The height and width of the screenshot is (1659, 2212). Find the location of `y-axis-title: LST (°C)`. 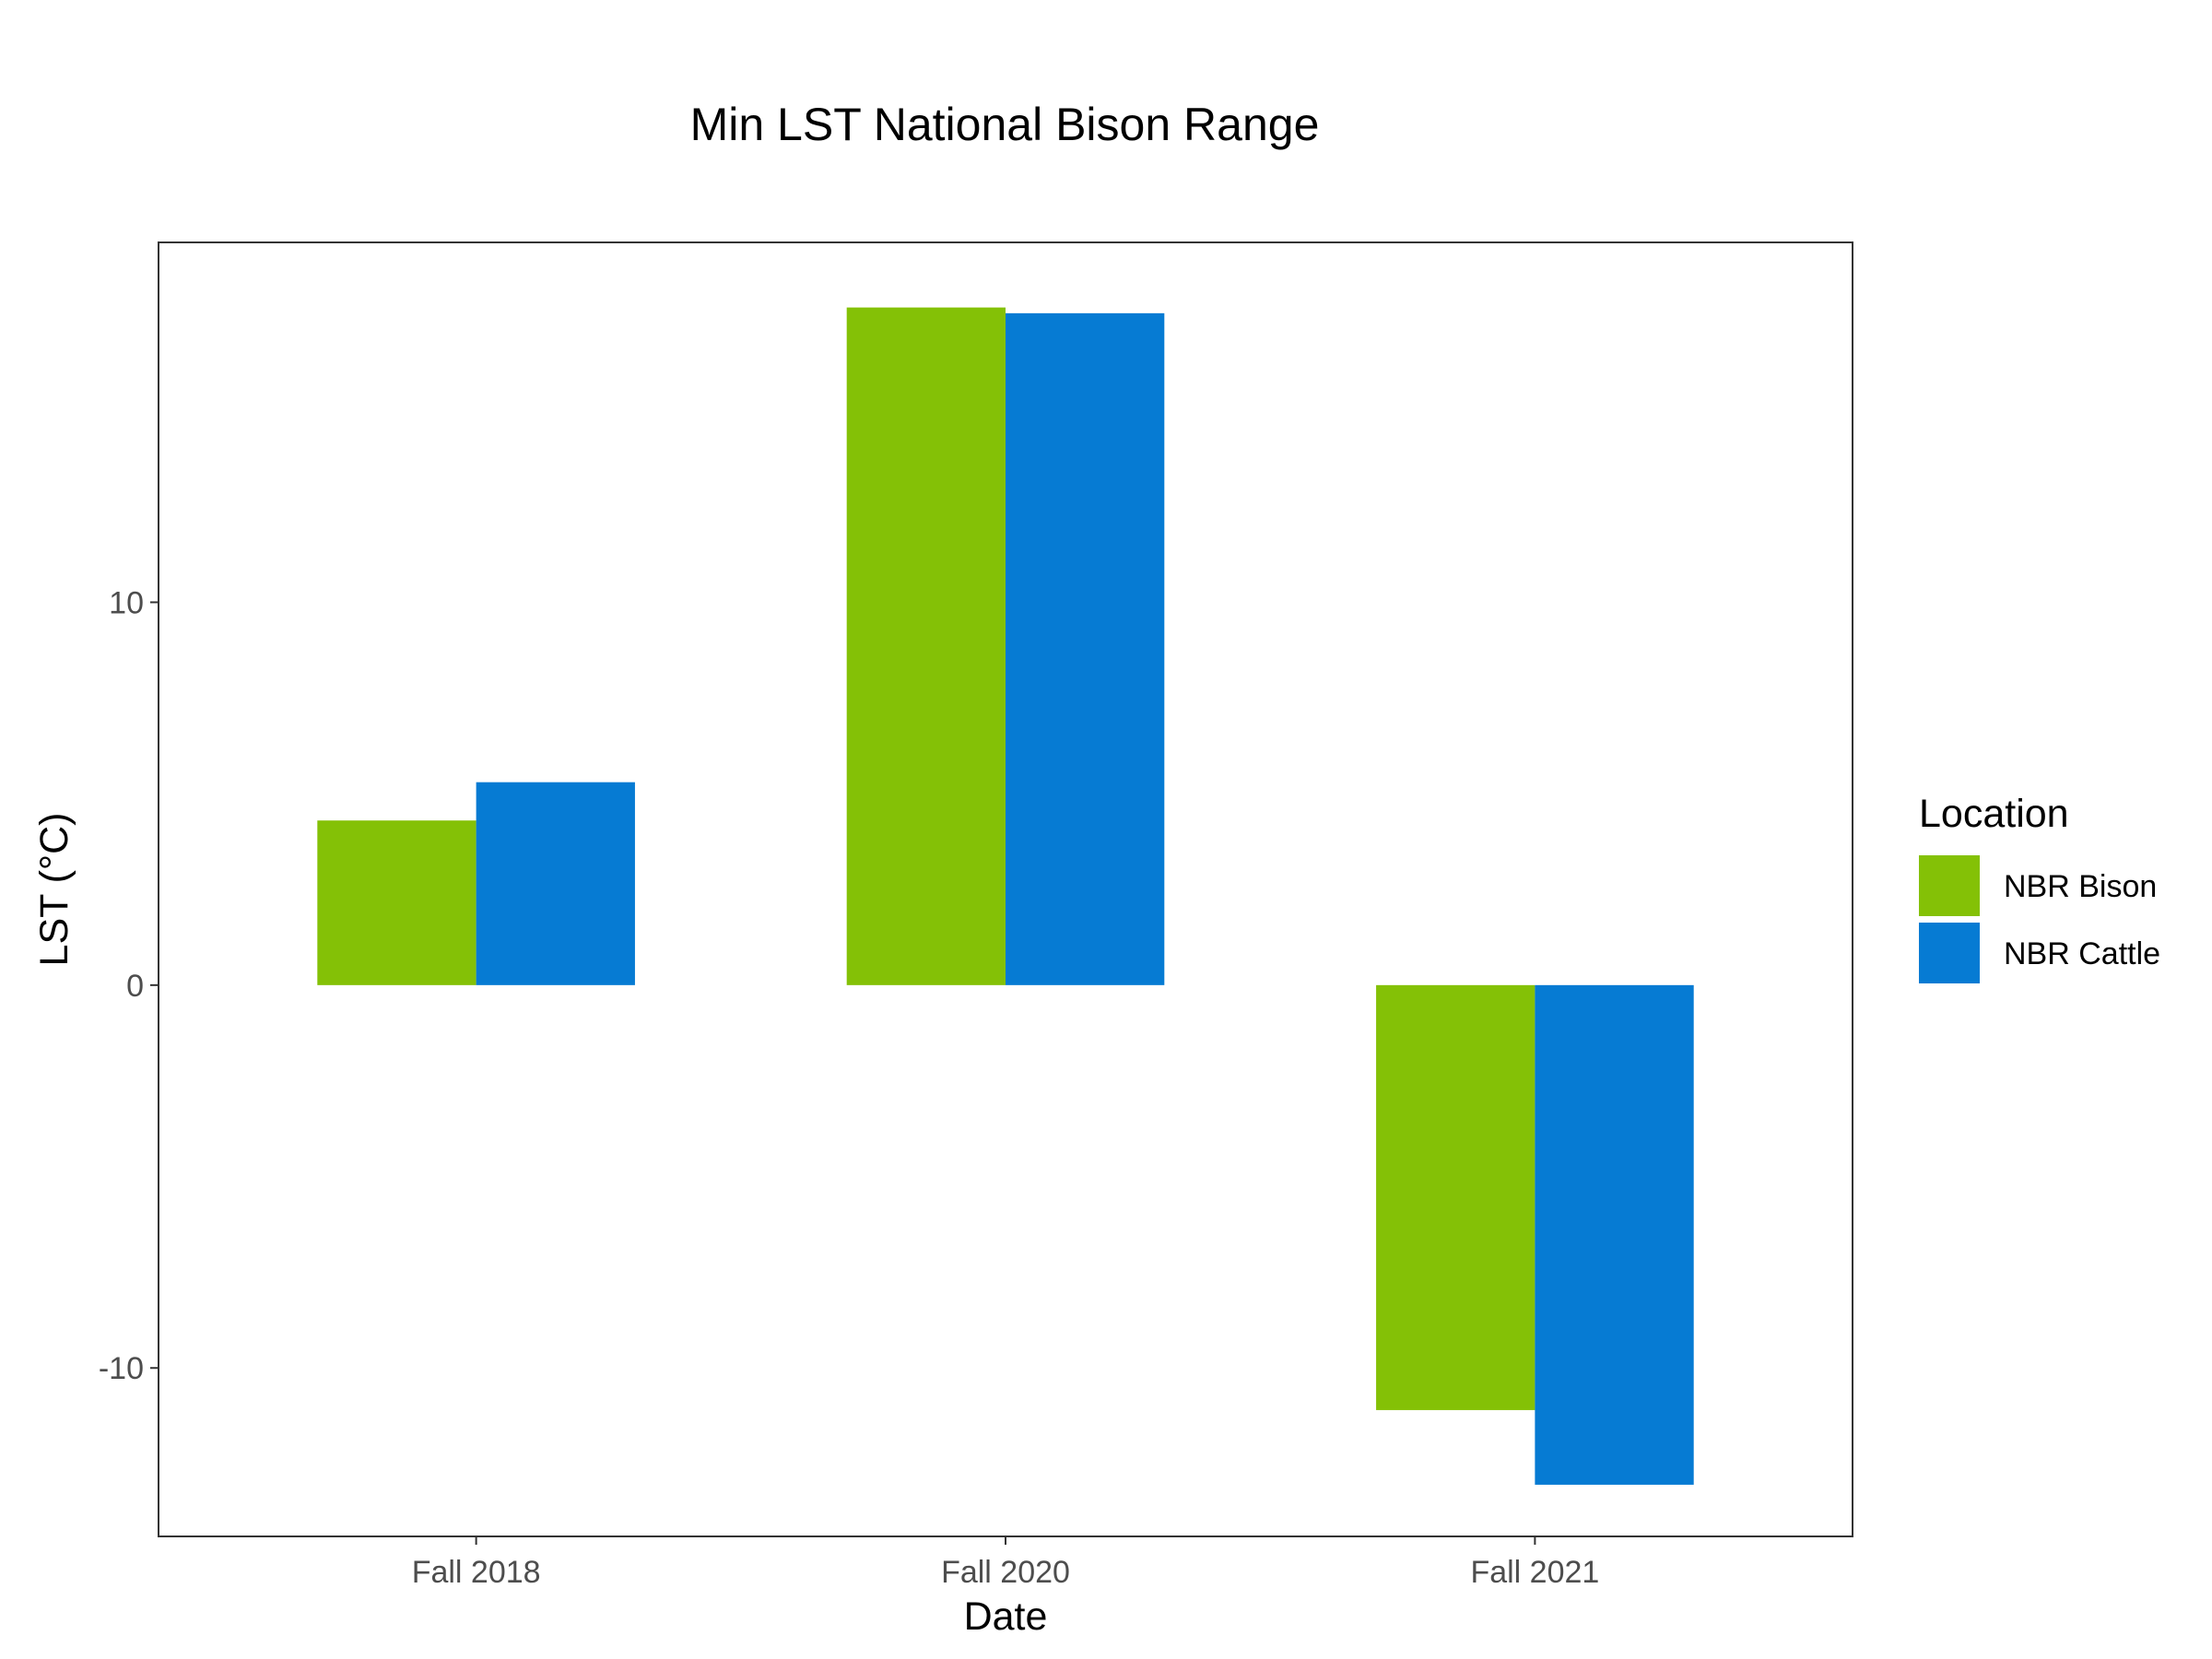

y-axis-title: LST (°C) is located at coordinates (54, 890).